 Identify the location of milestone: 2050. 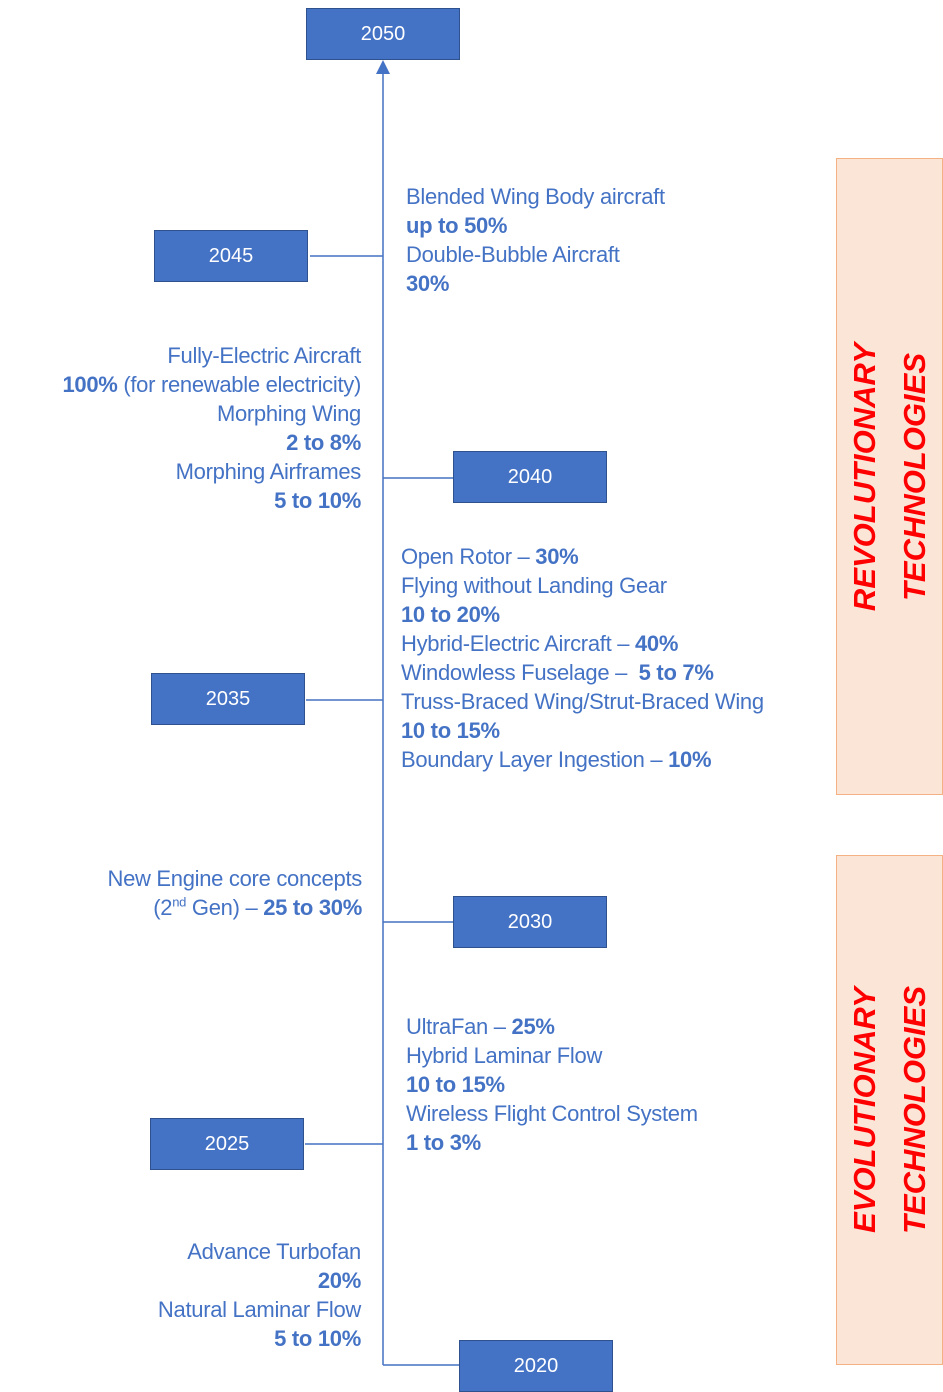
(383, 34).